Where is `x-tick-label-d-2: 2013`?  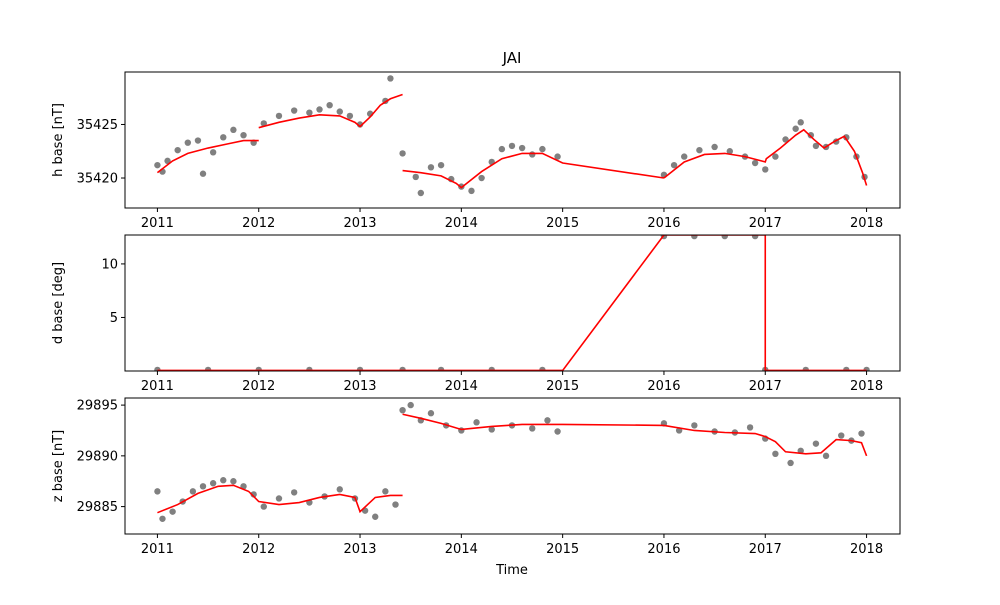 x-tick-label-d-2: 2013 is located at coordinates (359, 386).